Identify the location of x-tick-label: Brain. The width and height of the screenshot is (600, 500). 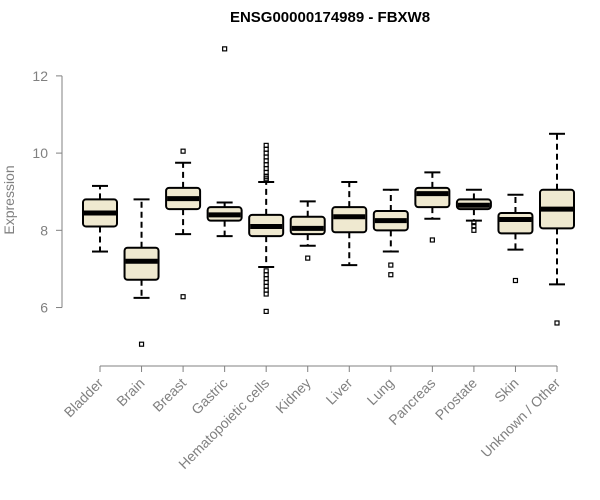
(130, 392).